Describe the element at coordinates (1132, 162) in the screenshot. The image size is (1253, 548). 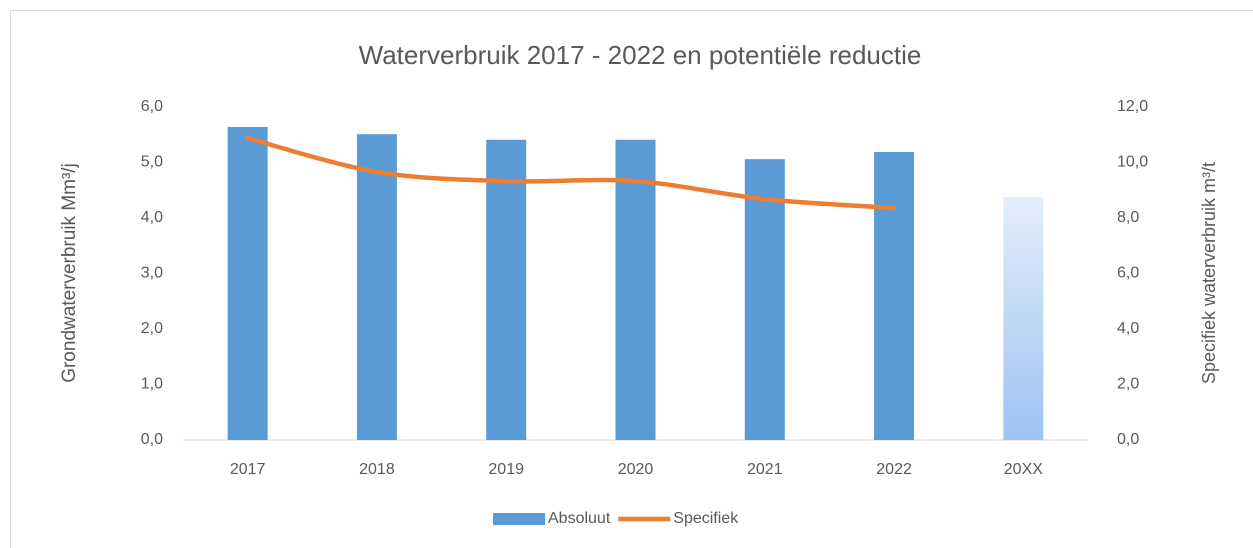
I see `y2-tick-label: 10,0` at that location.